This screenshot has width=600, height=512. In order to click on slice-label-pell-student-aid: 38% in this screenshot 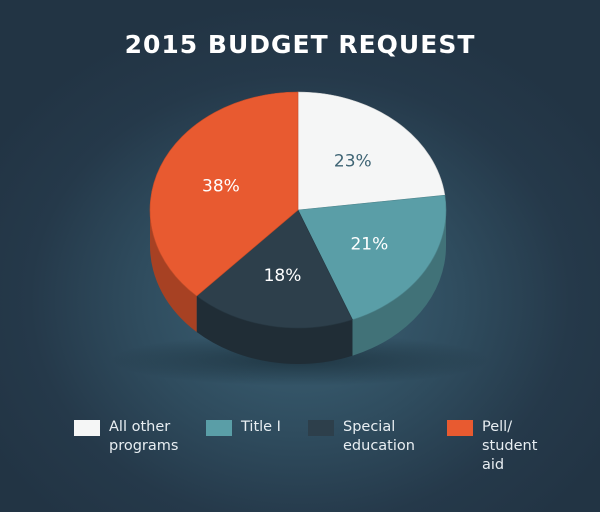, I will do `click(221, 187)`.